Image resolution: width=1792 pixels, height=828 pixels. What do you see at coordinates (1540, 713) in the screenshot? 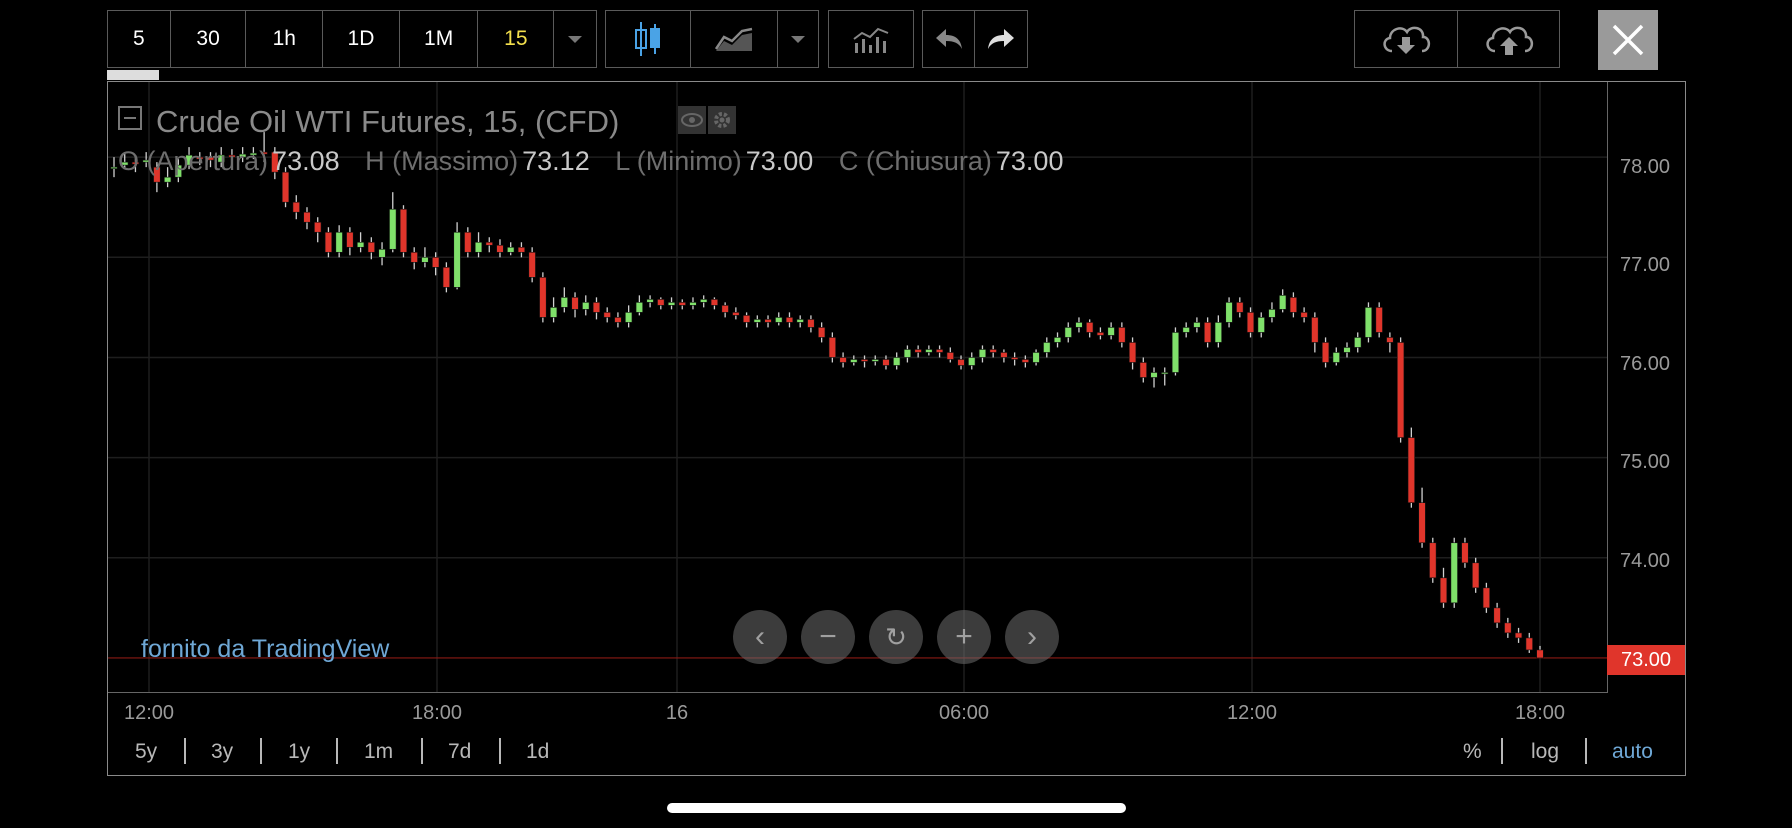
I see `time-axis-label: 18:00` at bounding box center [1540, 713].